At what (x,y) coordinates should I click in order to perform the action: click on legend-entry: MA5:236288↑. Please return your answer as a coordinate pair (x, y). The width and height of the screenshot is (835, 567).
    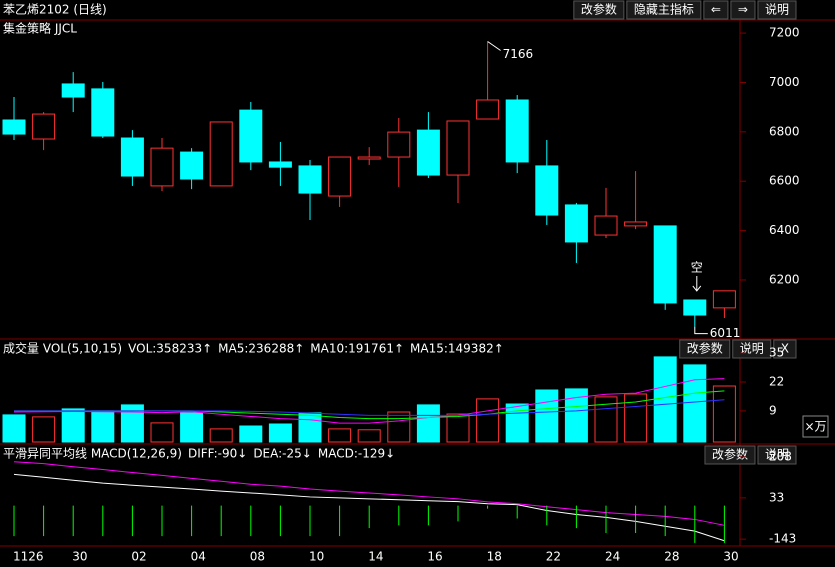
    Looking at the image, I should click on (261, 349).